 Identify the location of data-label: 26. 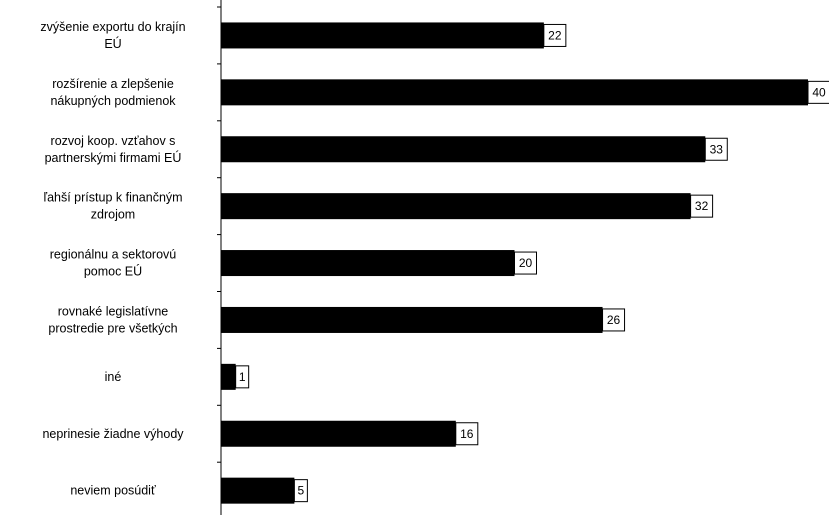
(614, 320).